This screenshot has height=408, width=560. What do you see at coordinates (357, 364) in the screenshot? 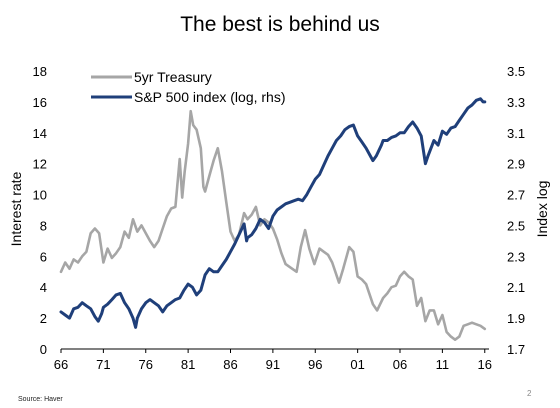
I see `x-tick-label: 01` at bounding box center [357, 364].